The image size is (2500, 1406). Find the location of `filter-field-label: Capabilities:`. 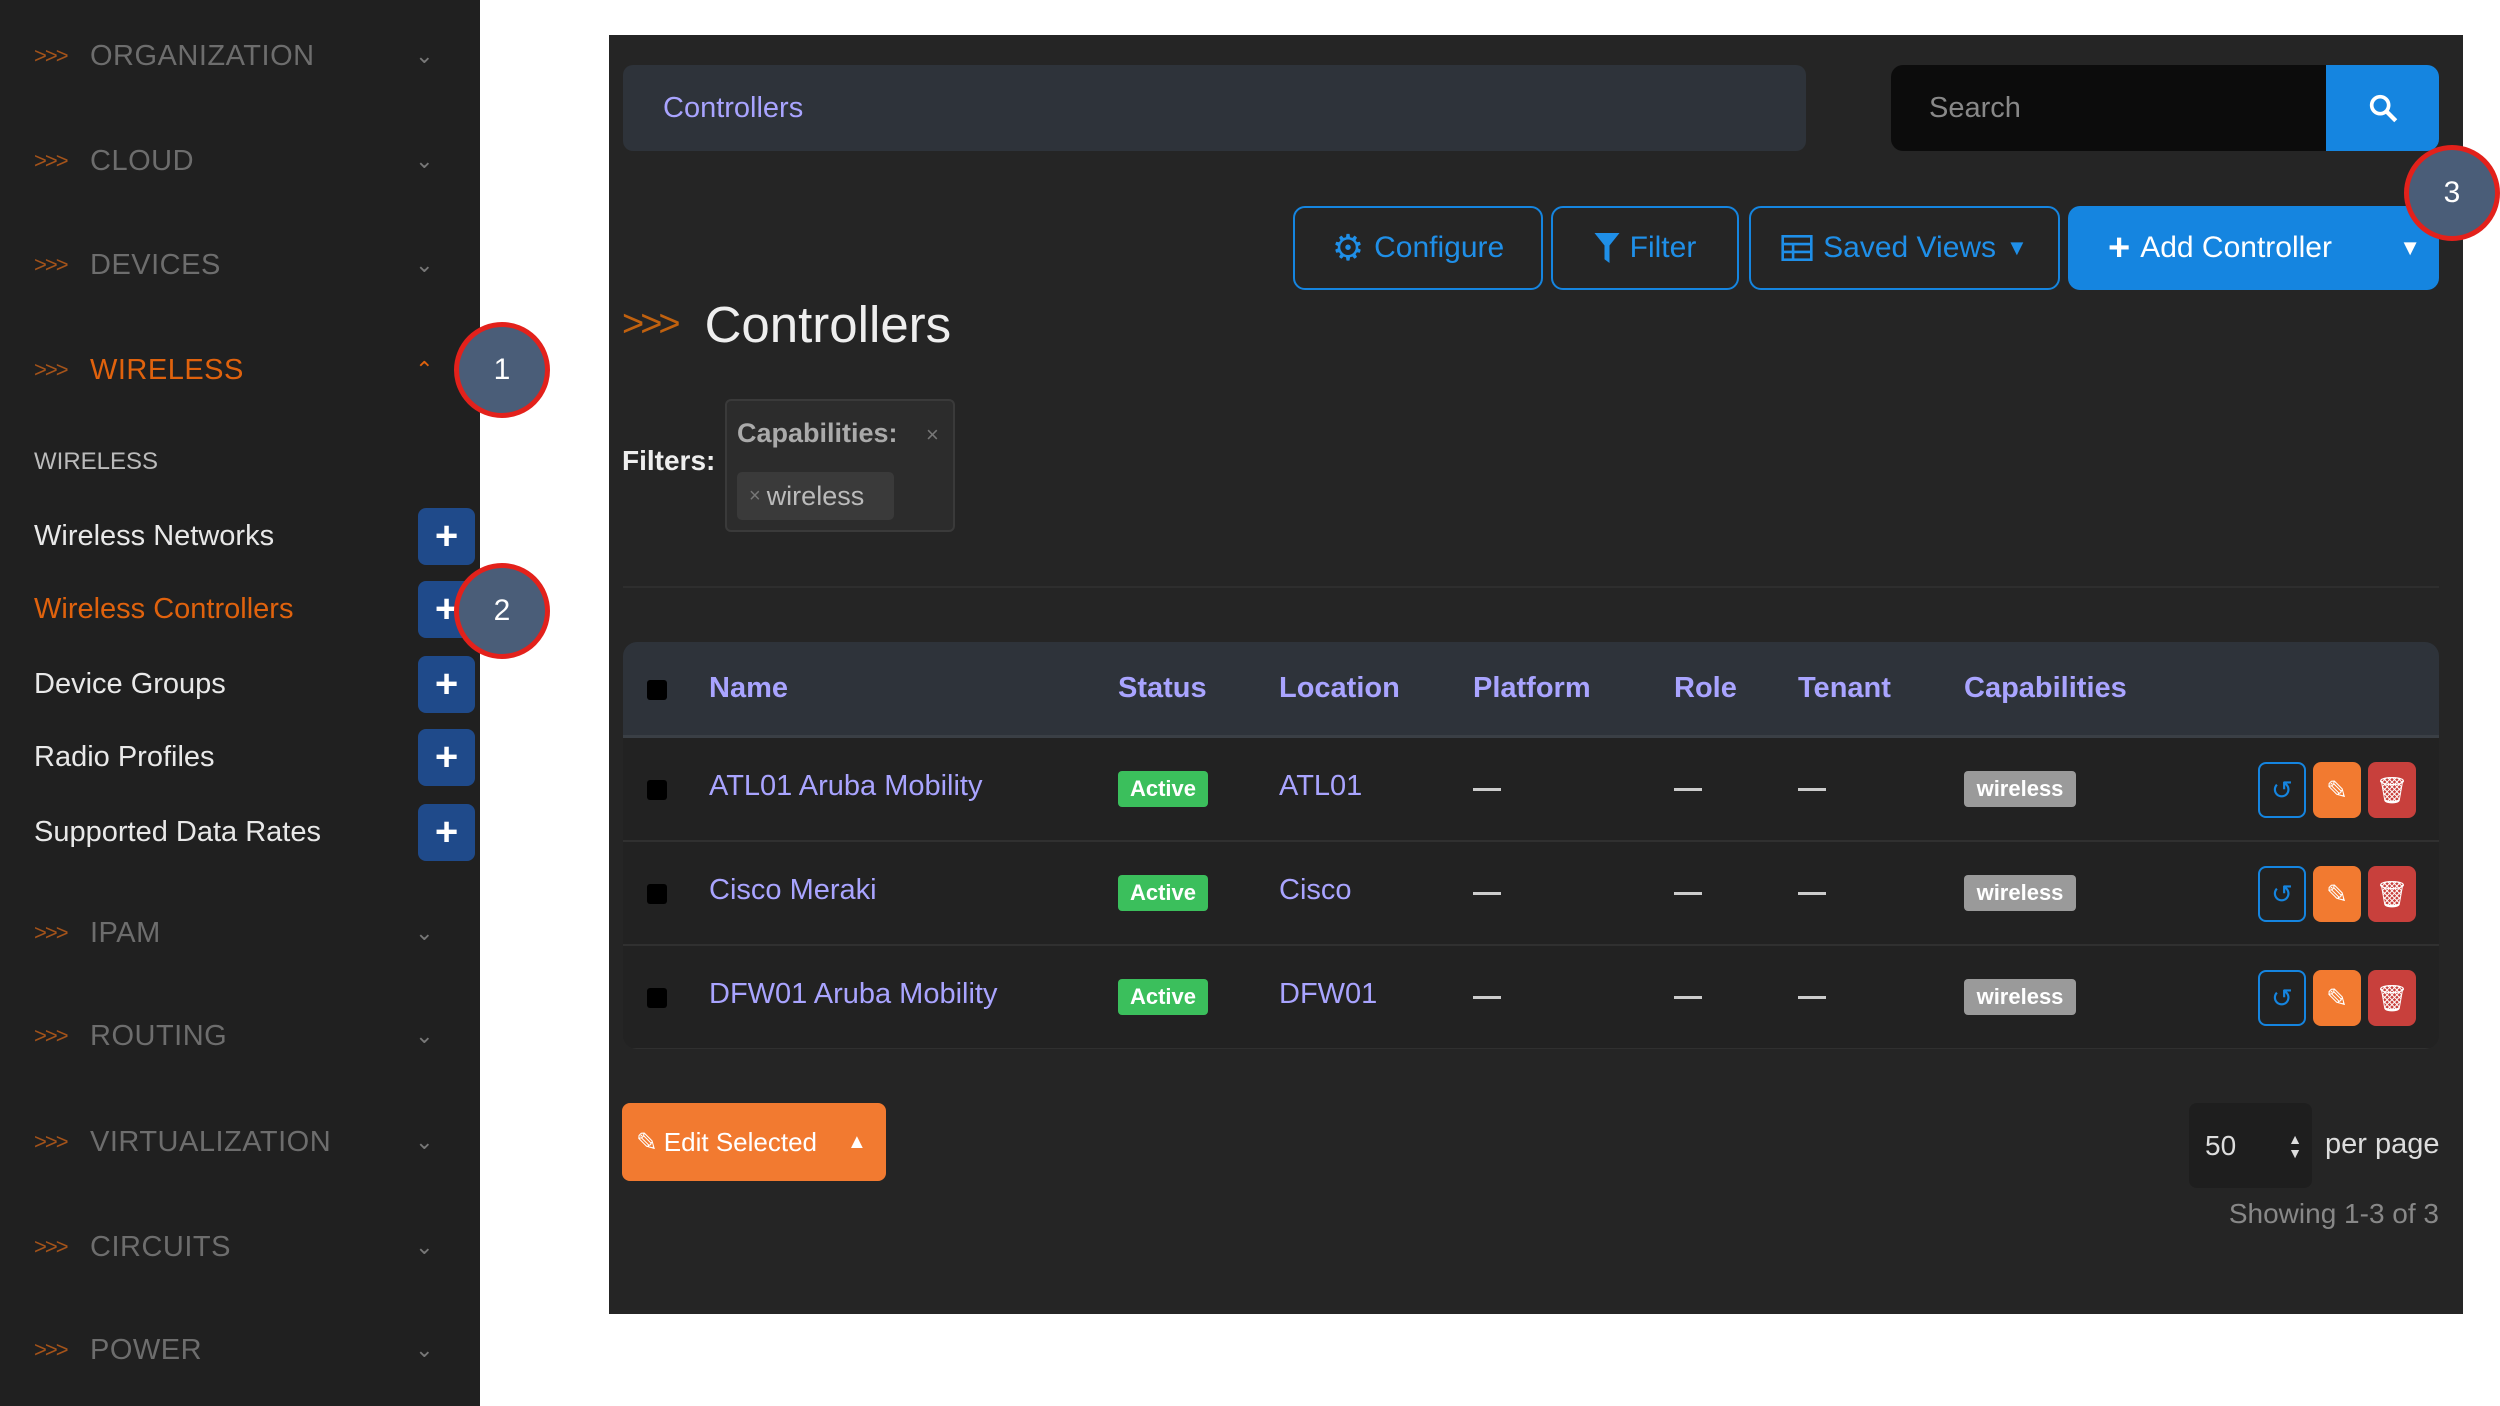

filter-field-label: Capabilities: is located at coordinates (817, 433).